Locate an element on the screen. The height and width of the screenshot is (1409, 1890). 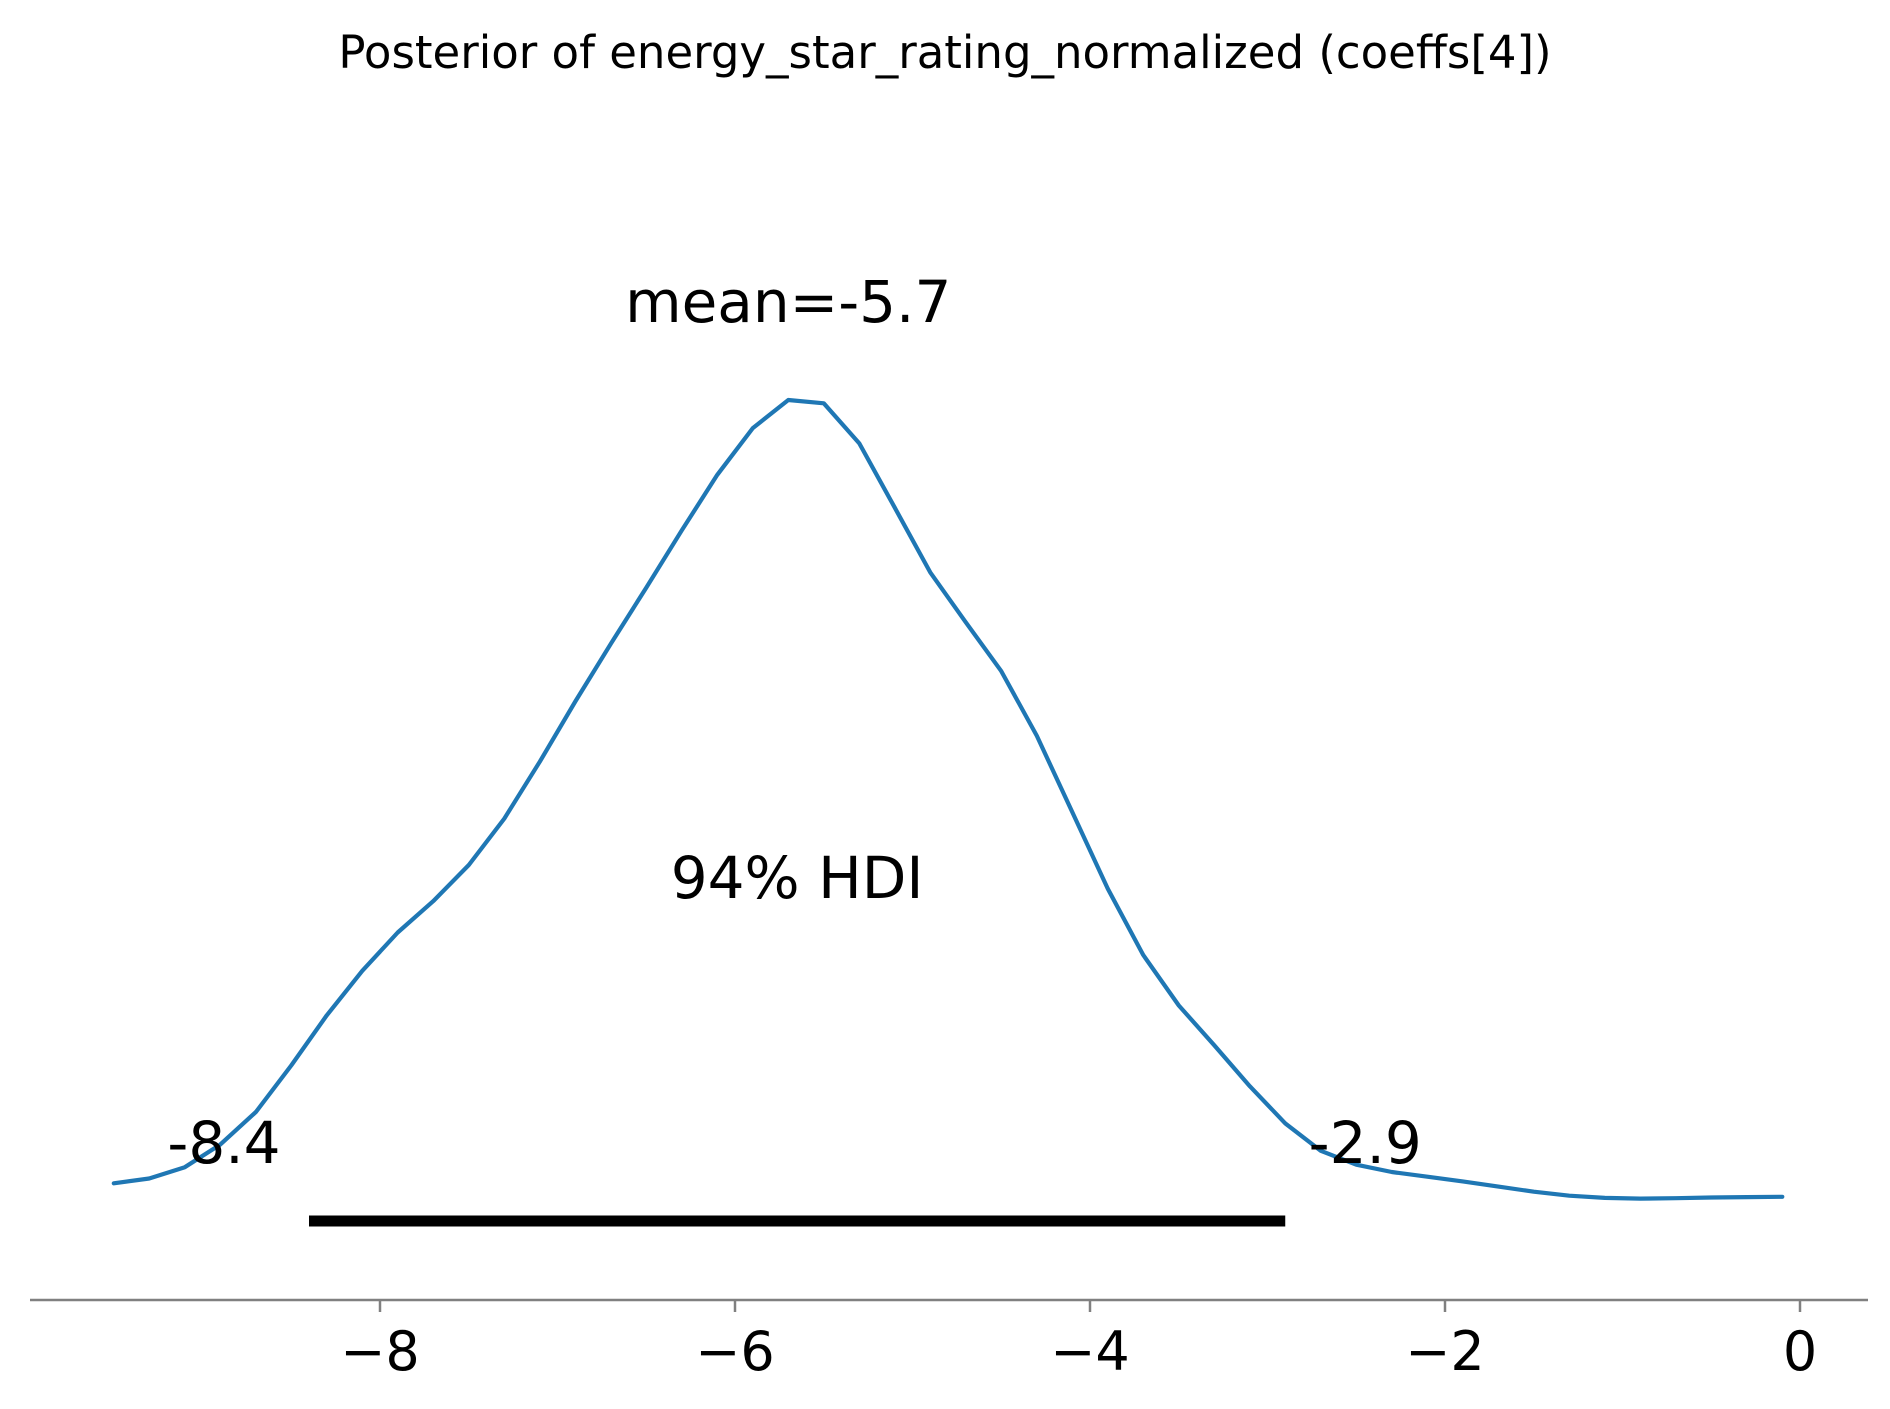
x-tick-label: −2 is located at coordinates (1445, 1351).